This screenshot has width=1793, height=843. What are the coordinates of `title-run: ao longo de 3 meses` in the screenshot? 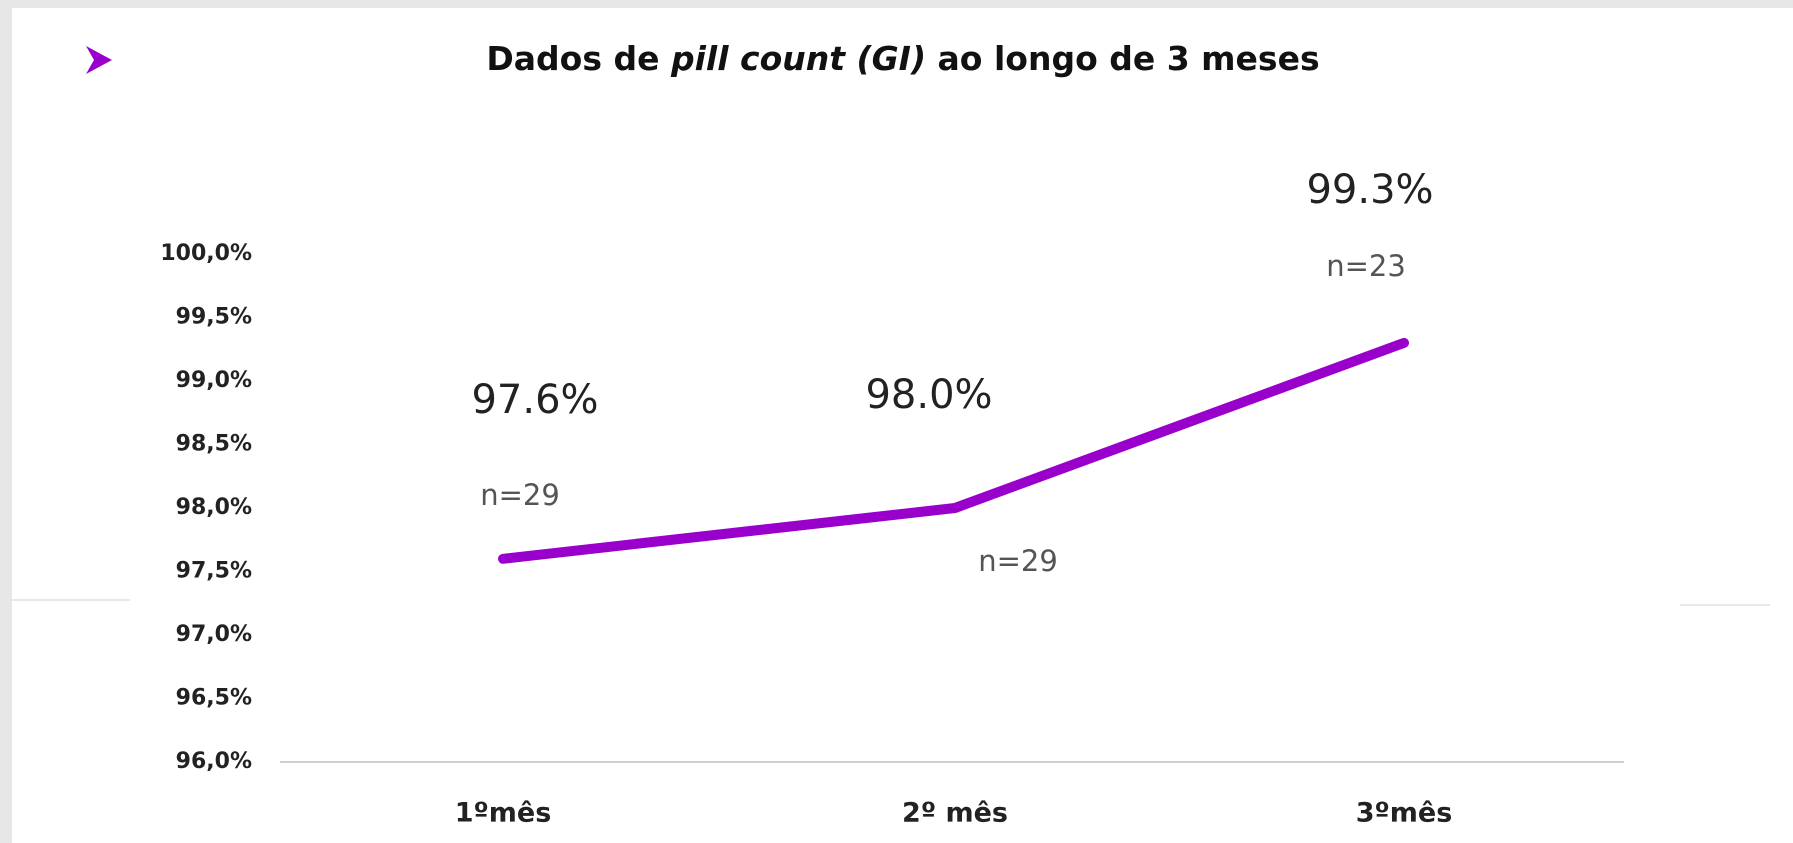 It's located at (1123, 58).